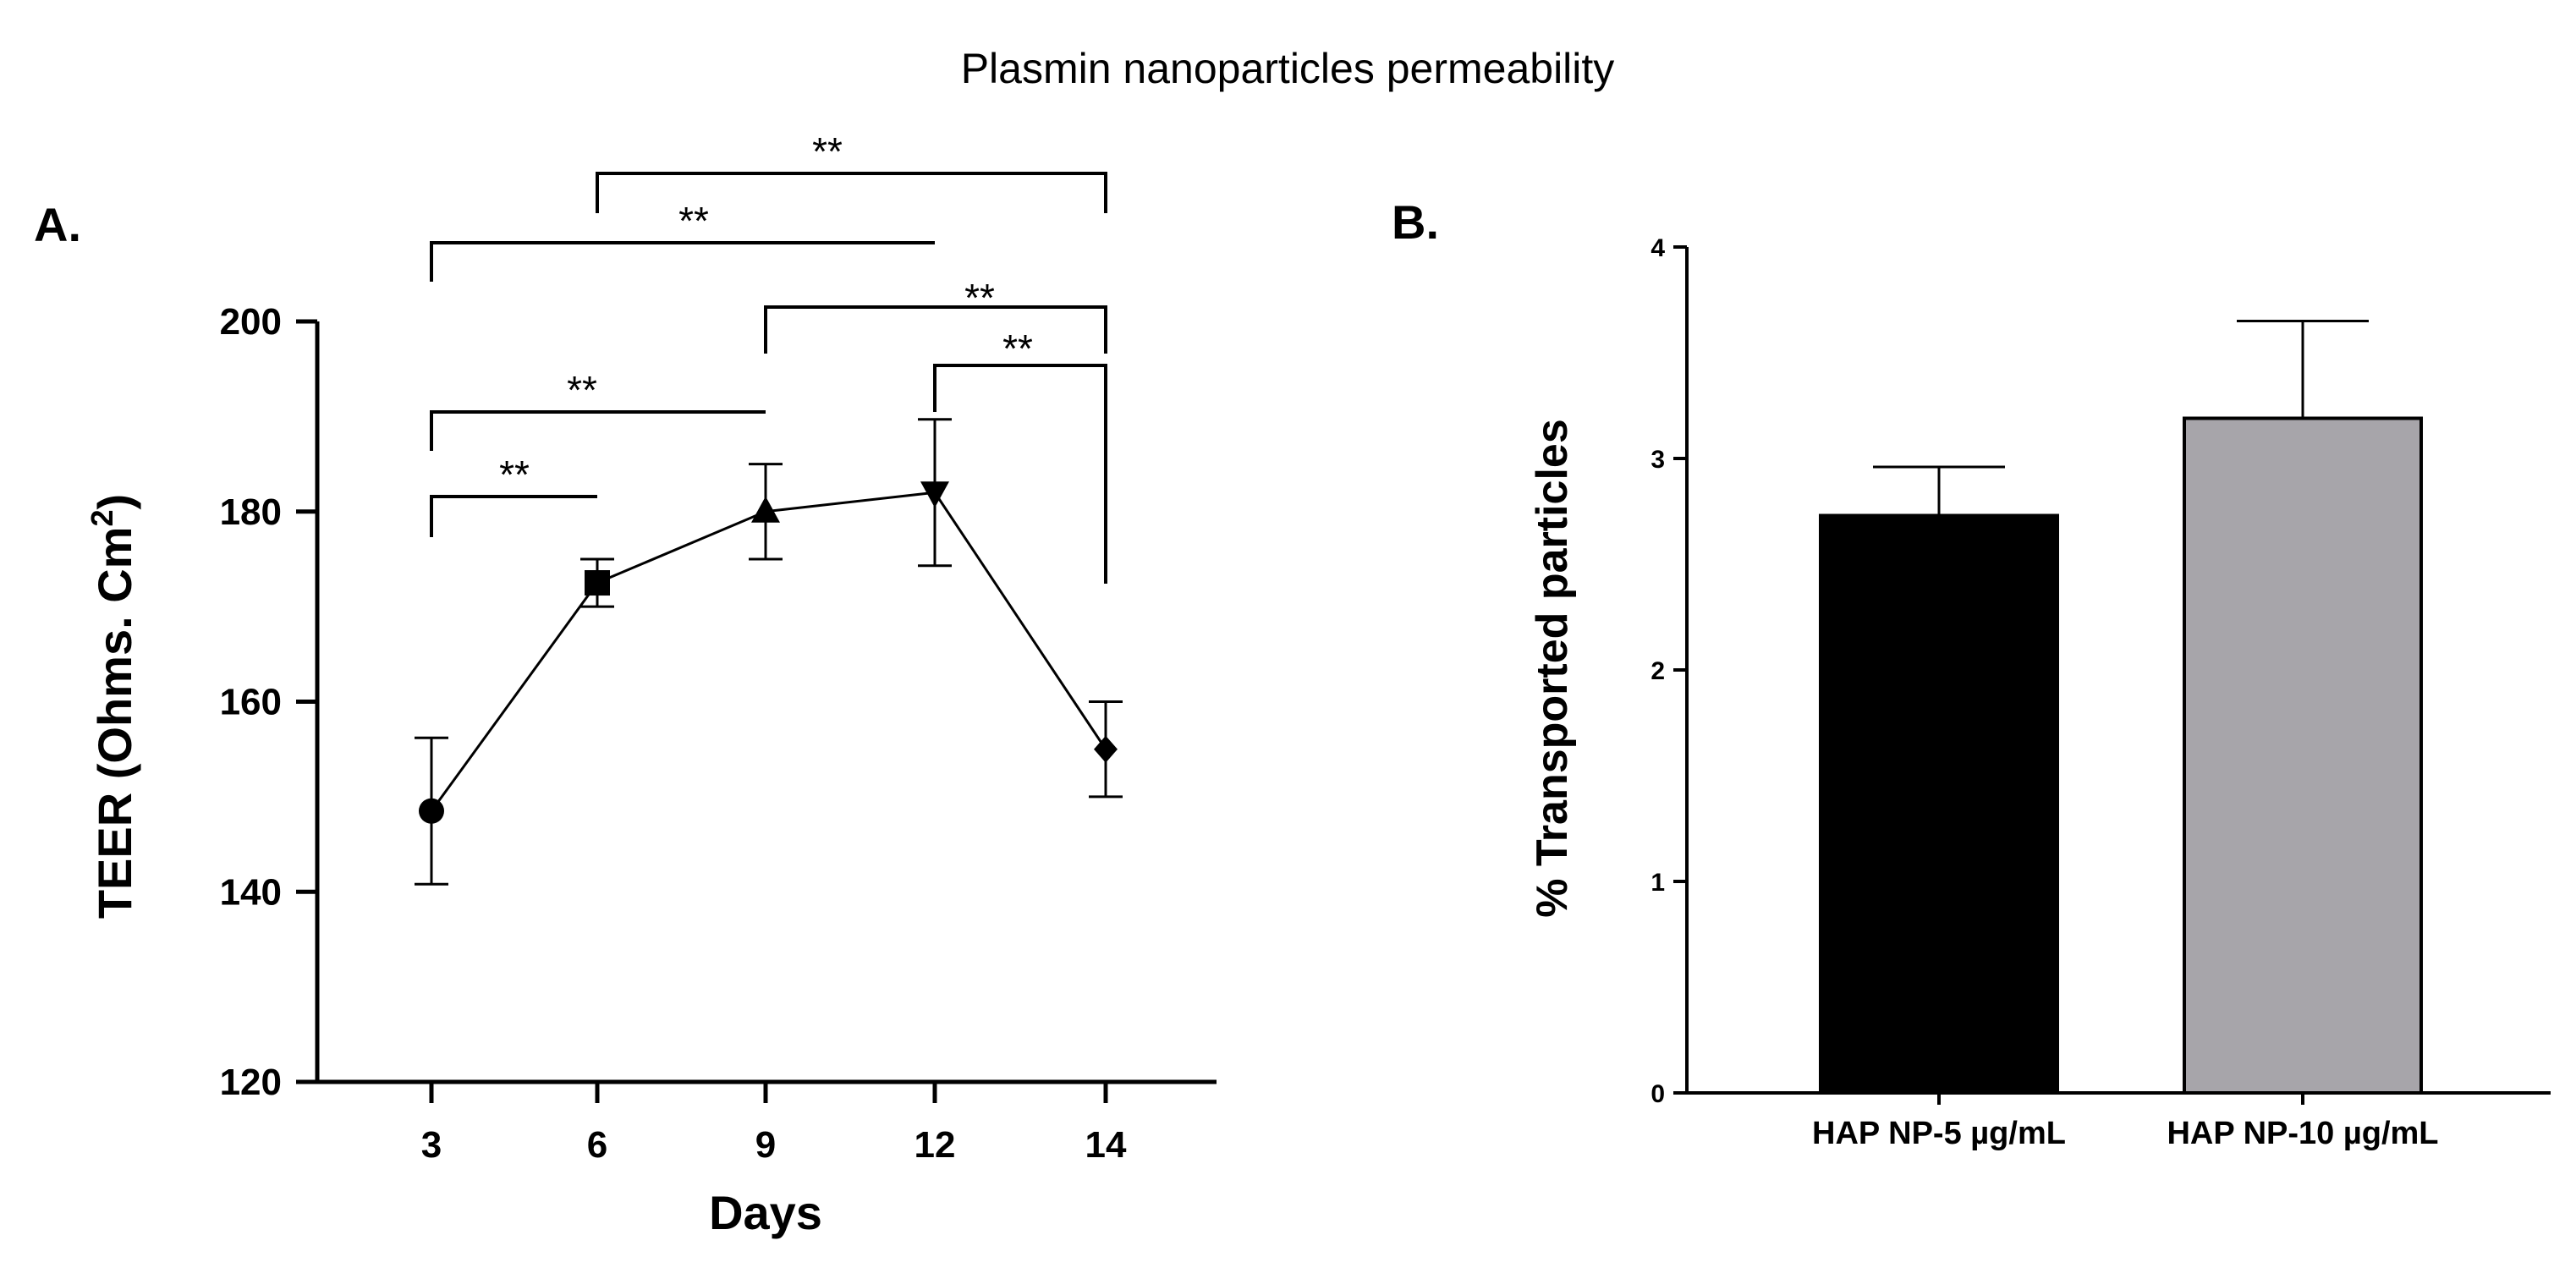  What do you see at coordinates (113, 706) in the screenshot?
I see `y-axis-title: TEER (Ohms. Cm2)` at bounding box center [113, 706].